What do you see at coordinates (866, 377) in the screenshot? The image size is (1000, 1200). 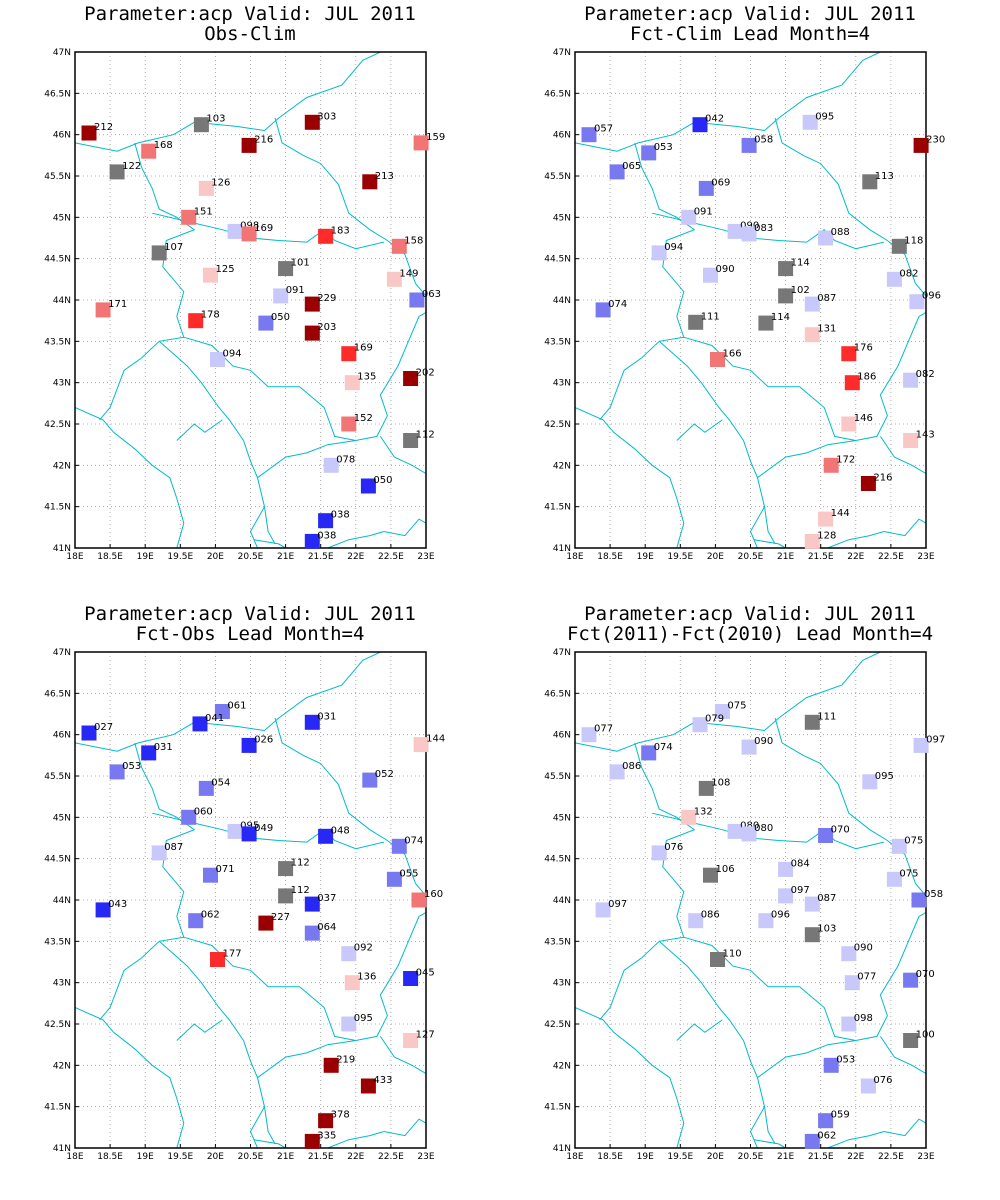 I see `station-value-label: 186` at bounding box center [866, 377].